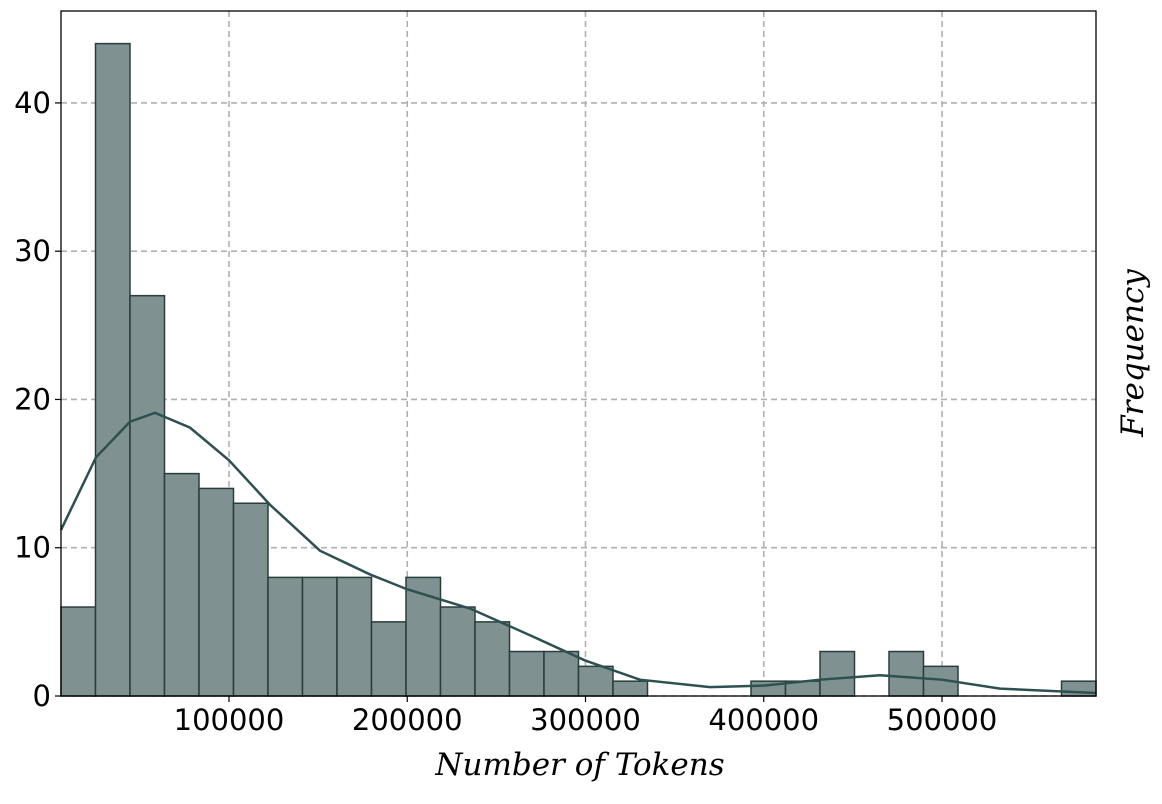 Image resolution: width=1162 pixels, height=804 pixels. I want to click on x-tick-label: 300000, so click(585, 720).